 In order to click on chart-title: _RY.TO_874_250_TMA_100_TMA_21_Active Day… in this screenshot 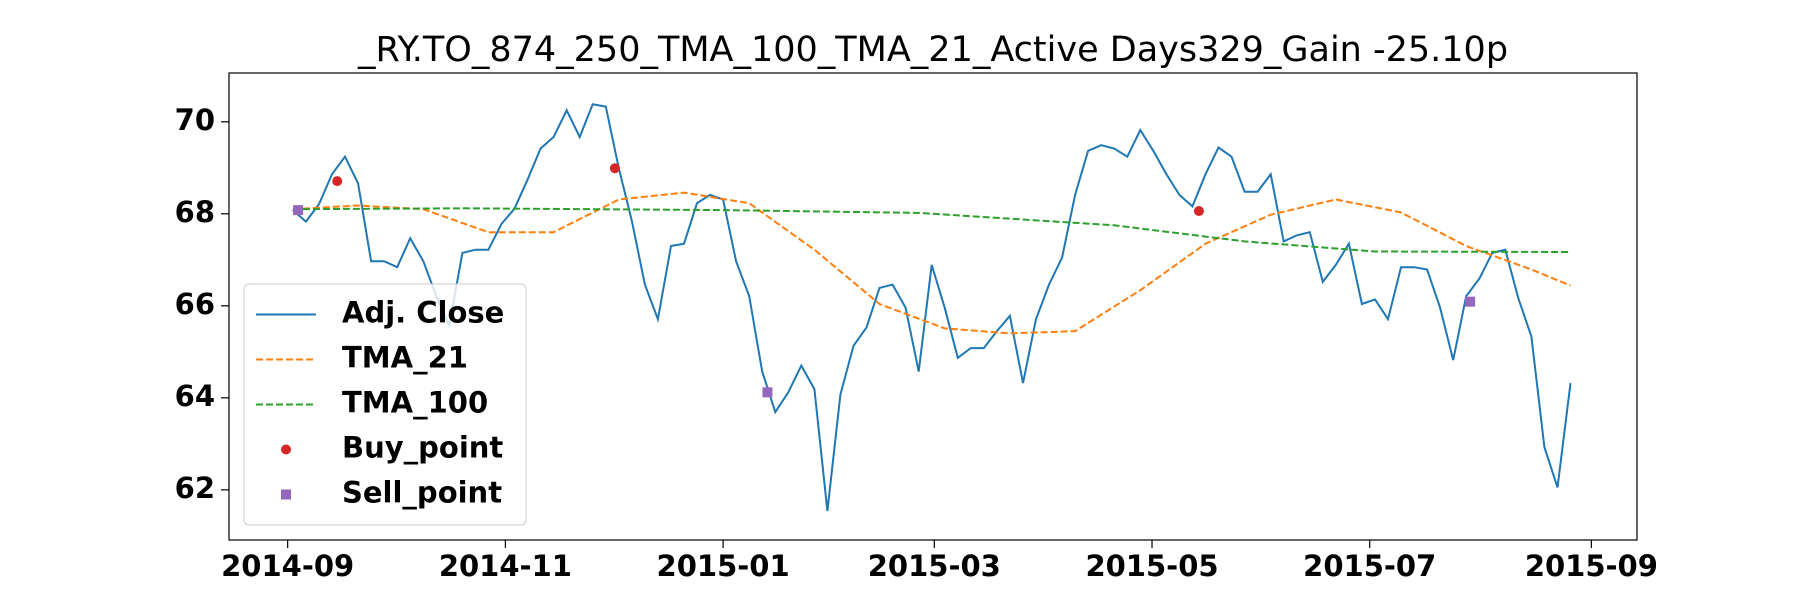, I will do `click(932, 50)`.